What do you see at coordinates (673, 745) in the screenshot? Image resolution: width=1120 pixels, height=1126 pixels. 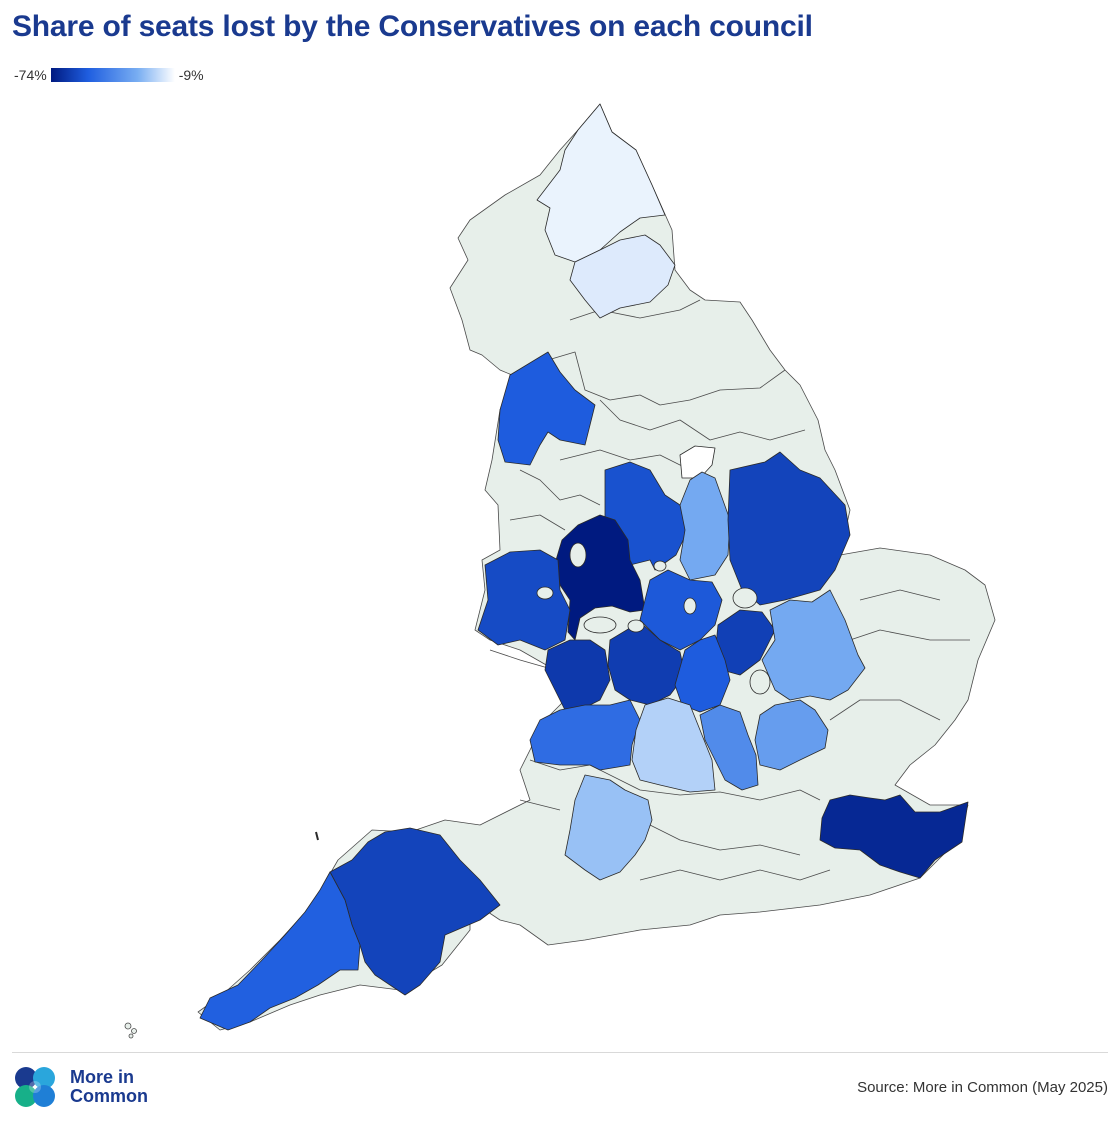 I see `council-oxfordshire` at bounding box center [673, 745].